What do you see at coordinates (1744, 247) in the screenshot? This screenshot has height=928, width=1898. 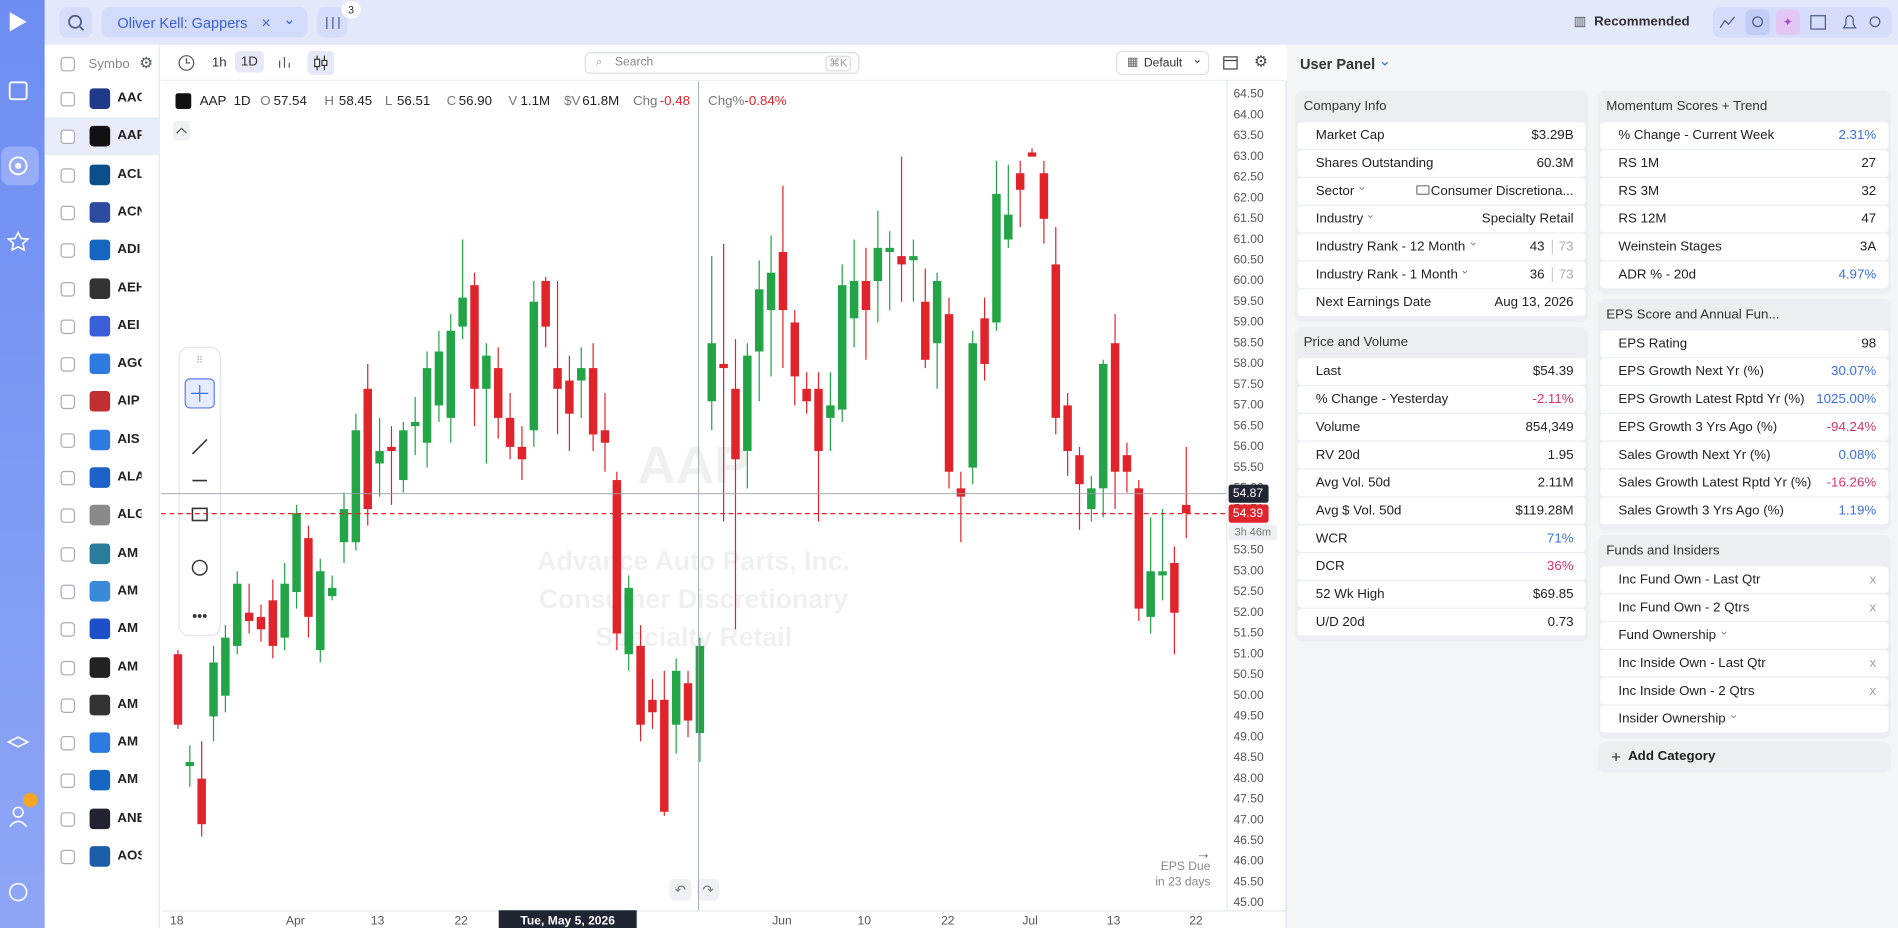 I see `panel-row: Weinstein Stages 3A` at bounding box center [1744, 247].